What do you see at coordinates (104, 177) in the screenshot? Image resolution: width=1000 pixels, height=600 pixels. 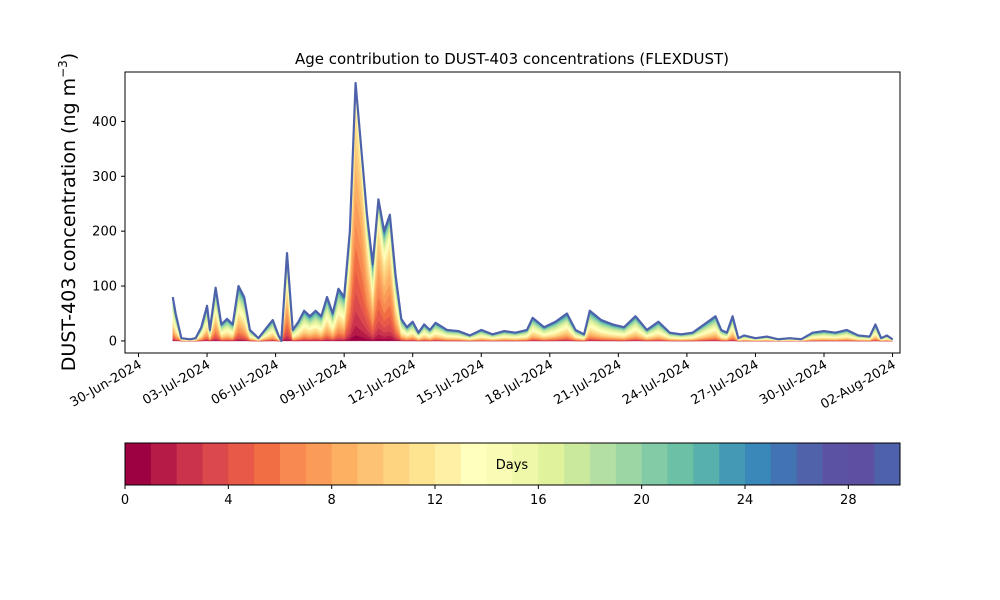 I see `y-tick-label: 300` at bounding box center [104, 177].